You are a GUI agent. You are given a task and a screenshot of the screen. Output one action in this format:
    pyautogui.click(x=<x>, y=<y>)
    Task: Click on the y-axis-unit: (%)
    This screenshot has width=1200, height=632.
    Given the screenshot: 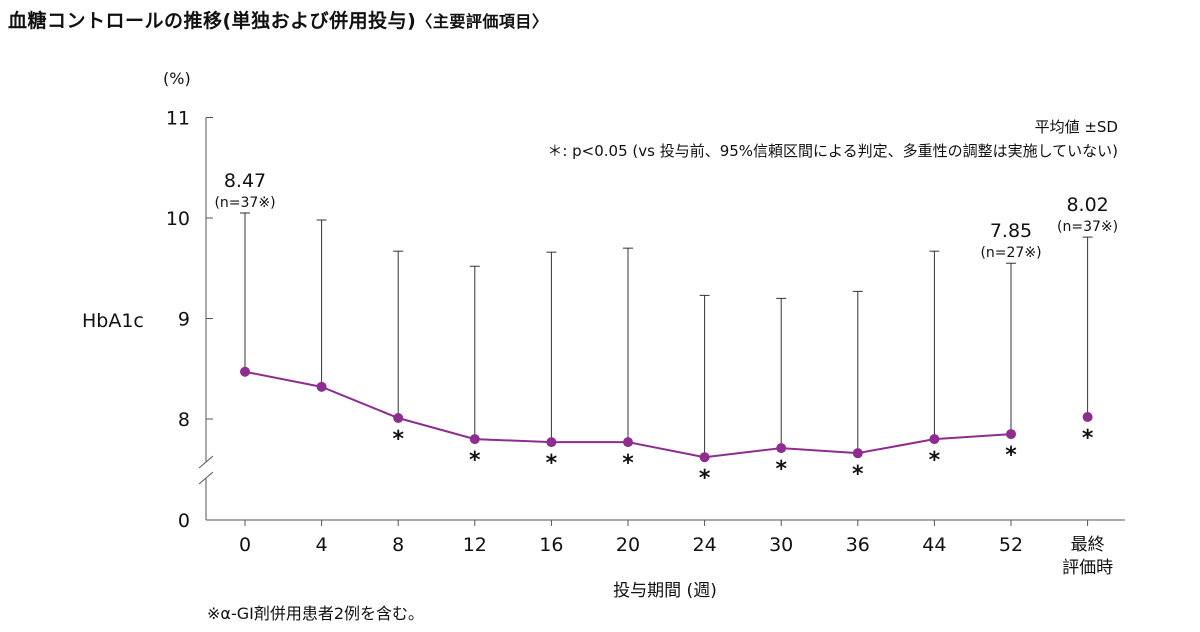 What is the action you would take?
    pyautogui.click(x=177, y=78)
    